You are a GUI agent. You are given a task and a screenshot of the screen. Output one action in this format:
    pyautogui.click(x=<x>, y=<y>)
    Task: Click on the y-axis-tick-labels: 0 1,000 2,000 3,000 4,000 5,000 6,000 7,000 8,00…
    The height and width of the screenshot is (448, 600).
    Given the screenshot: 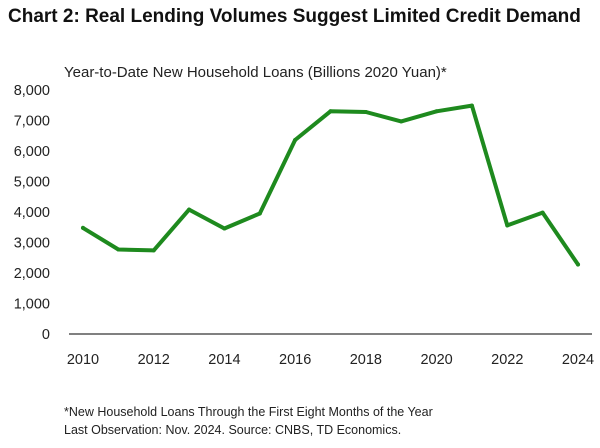 What is the action you would take?
    pyautogui.click(x=32, y=213)
    